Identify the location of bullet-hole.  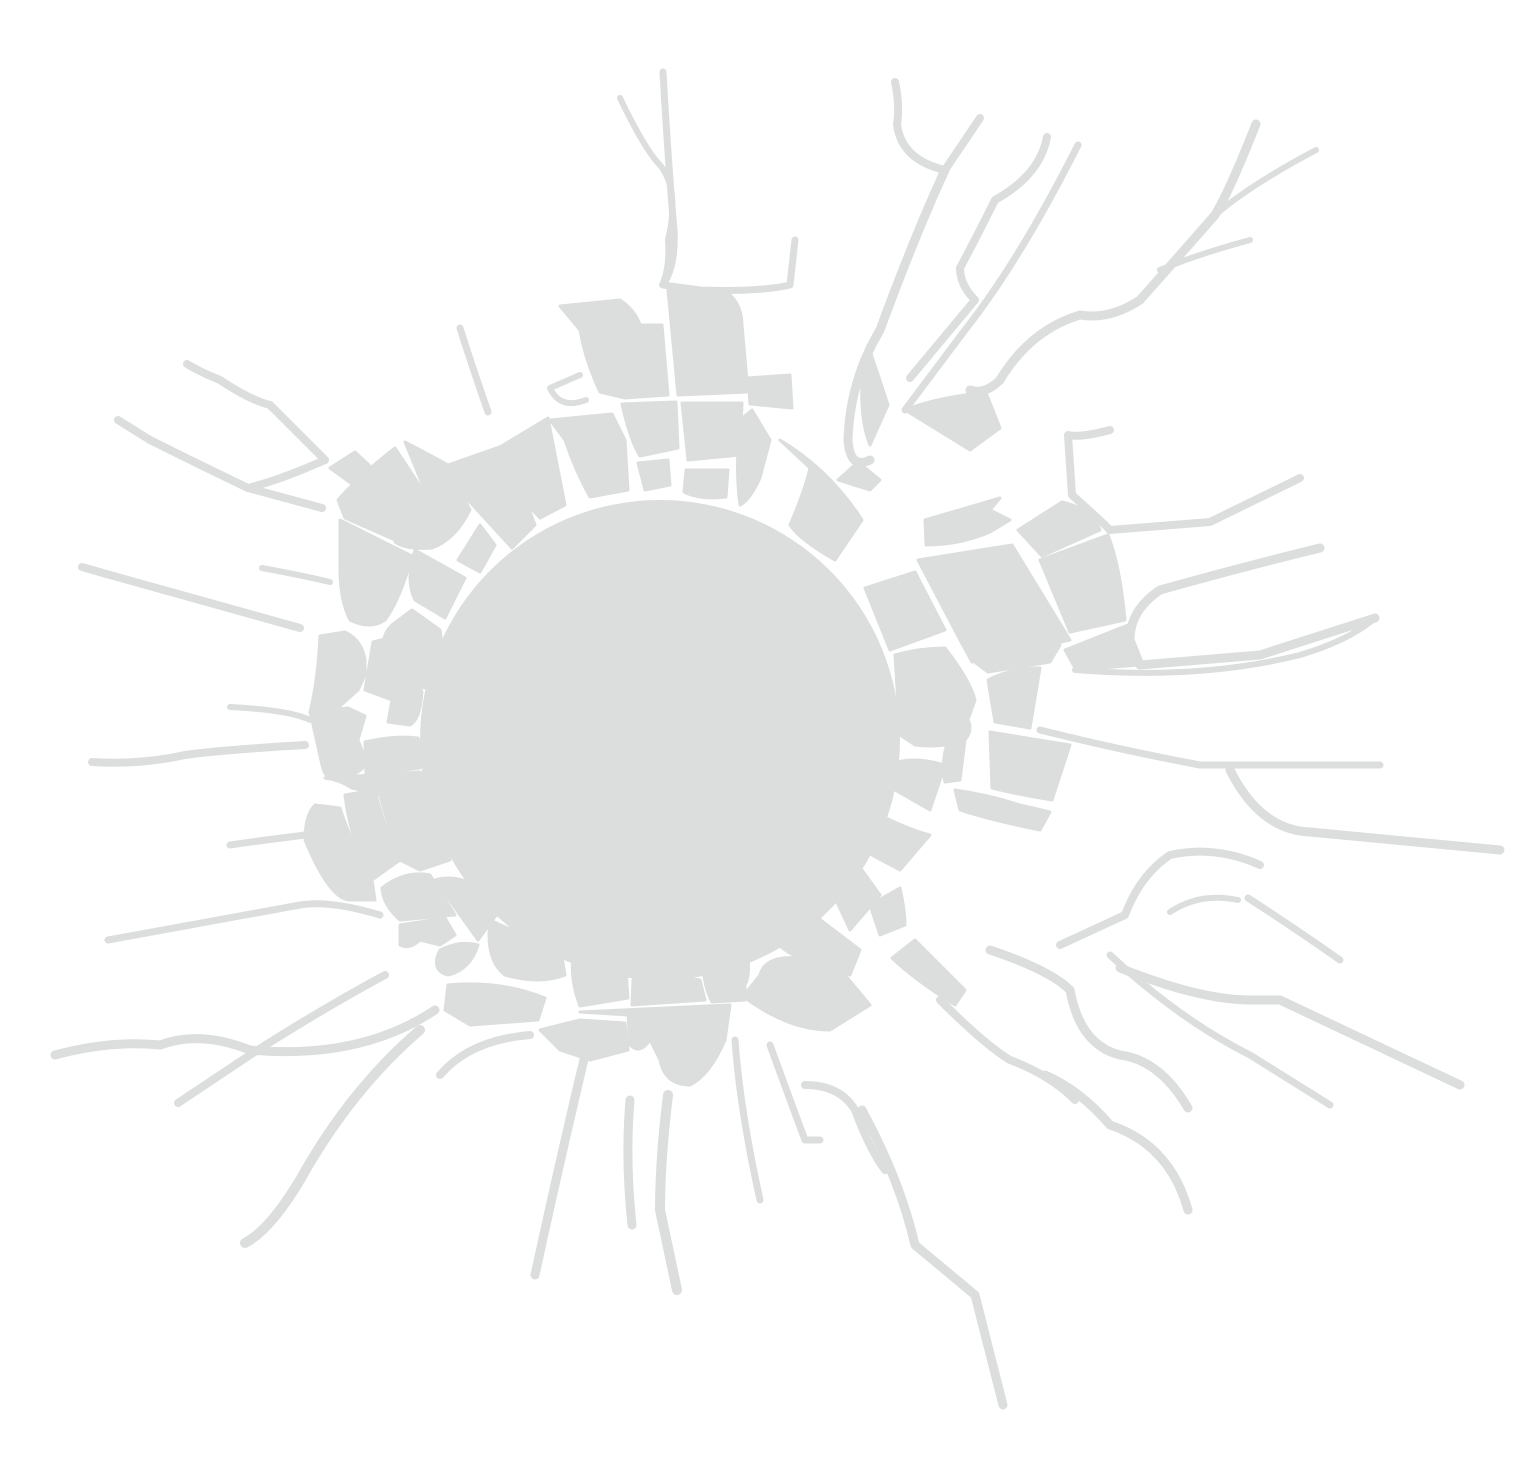
(660, 740).